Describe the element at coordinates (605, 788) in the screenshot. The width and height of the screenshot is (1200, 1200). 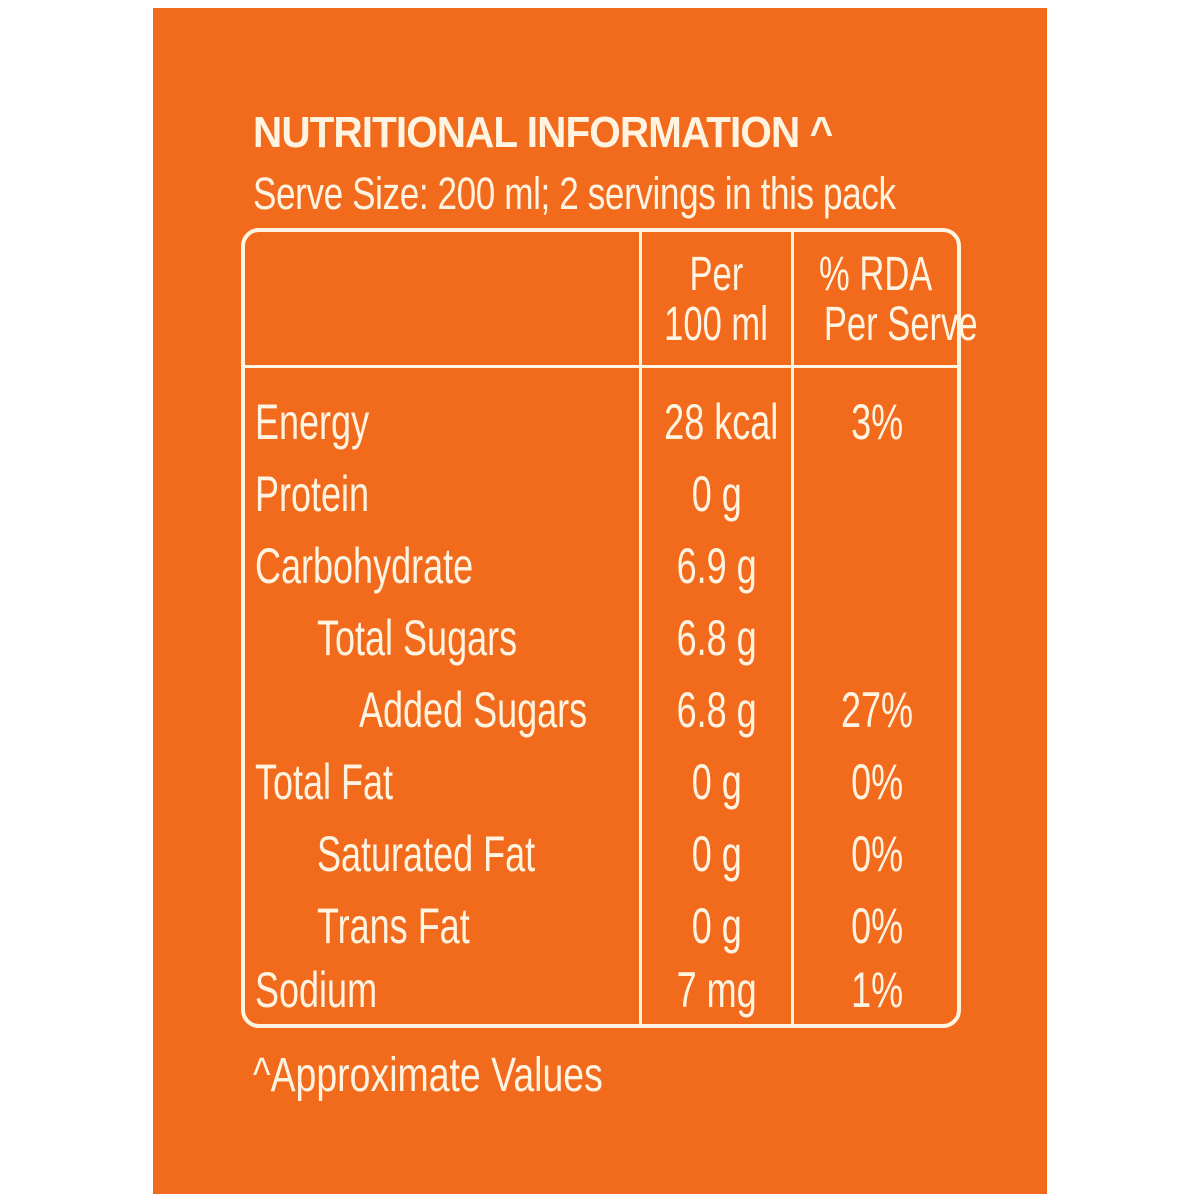
I see `table-row-total-fat: Total Fat 0 g 0%` at that location.